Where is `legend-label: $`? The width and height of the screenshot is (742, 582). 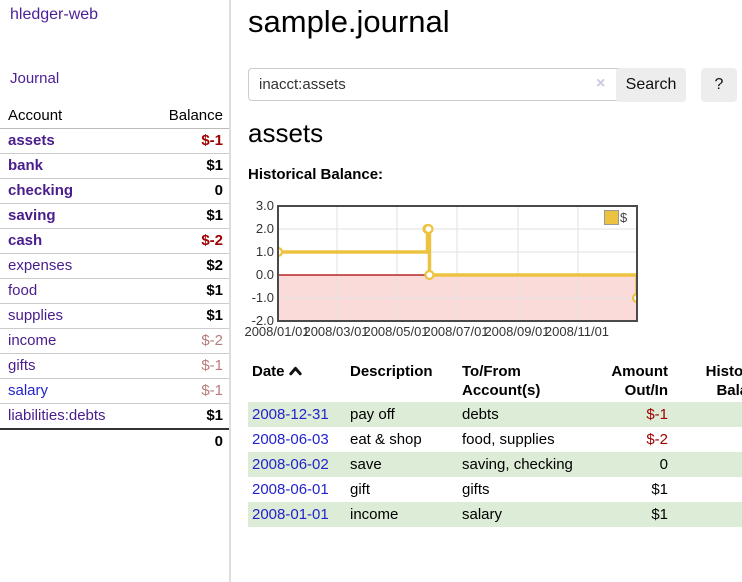 legend-label: $ is located at coordinates (624, 217).